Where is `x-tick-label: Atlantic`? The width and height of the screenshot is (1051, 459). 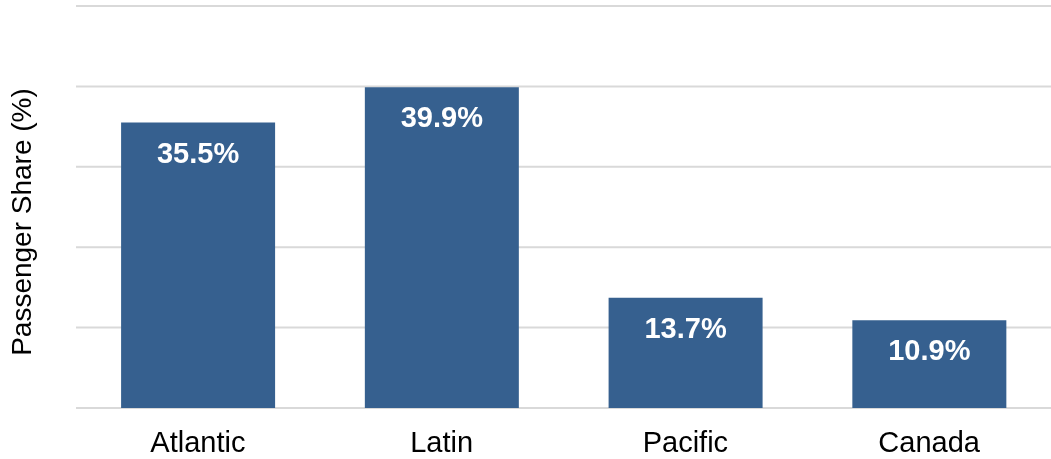 x-tick-label: Atlantic is located at coordinates (198, 442).